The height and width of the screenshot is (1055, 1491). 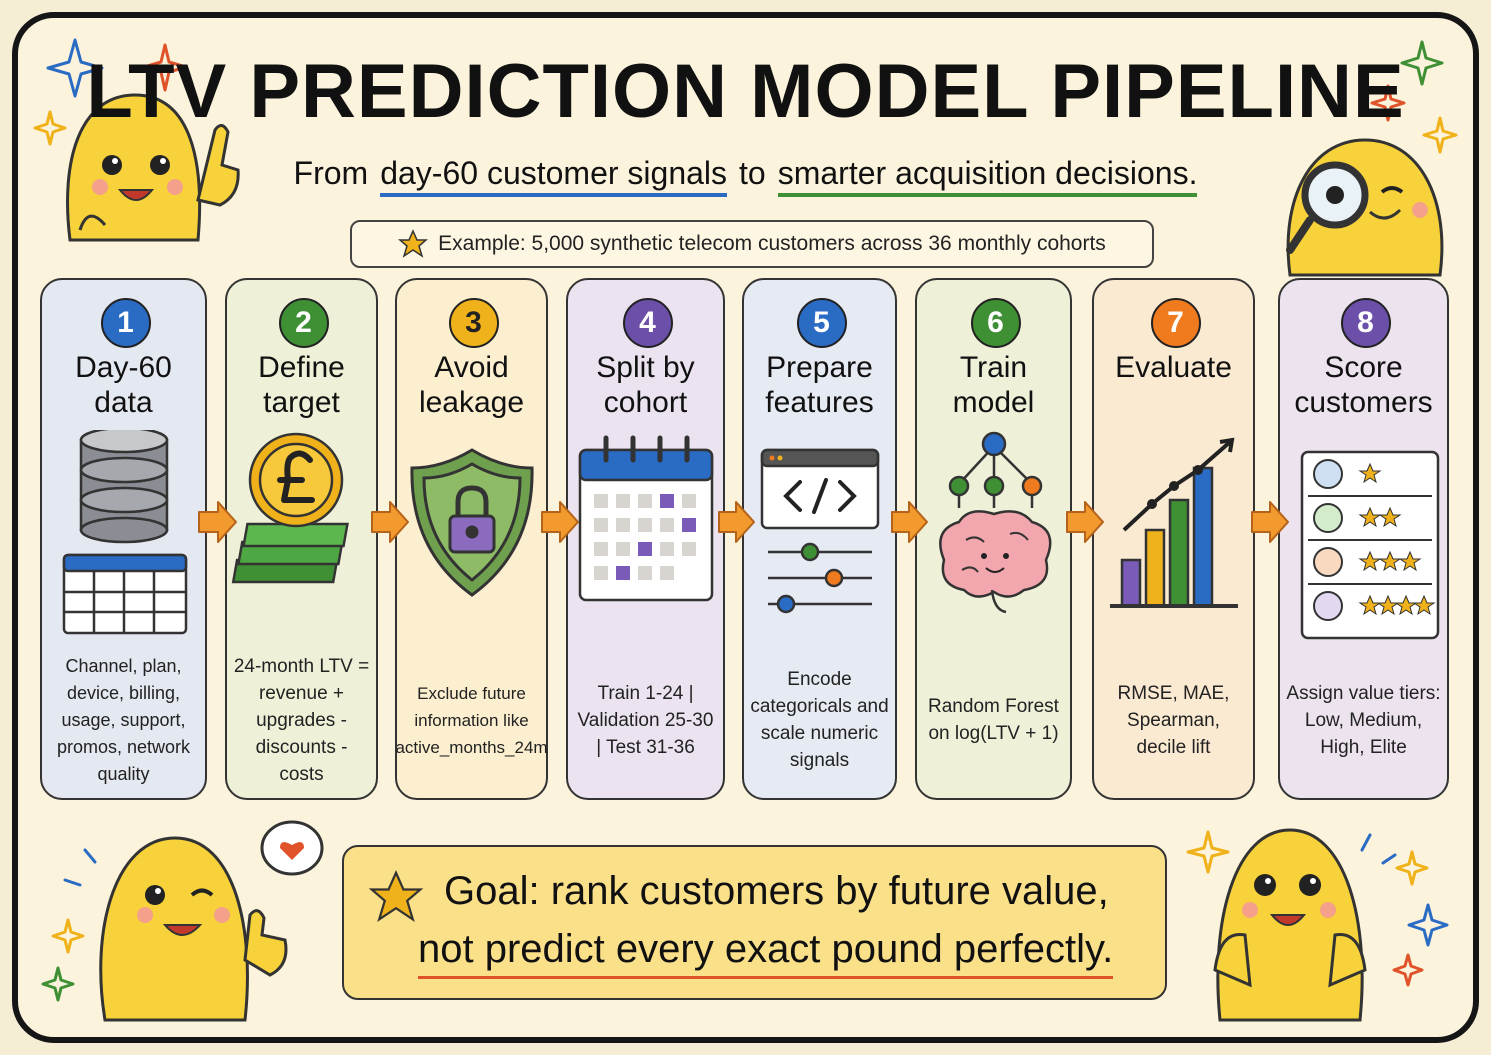 I want to click on shield-icon-part-part, so click(x=471, y=500).